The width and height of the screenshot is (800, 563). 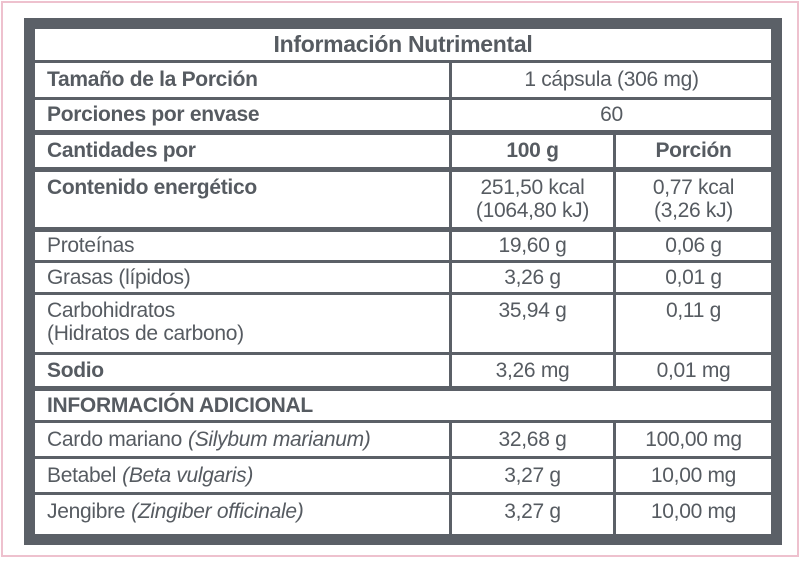 I want to click on beet-label: Betabel (Beta vulgaris), so click(x=242, y=476).